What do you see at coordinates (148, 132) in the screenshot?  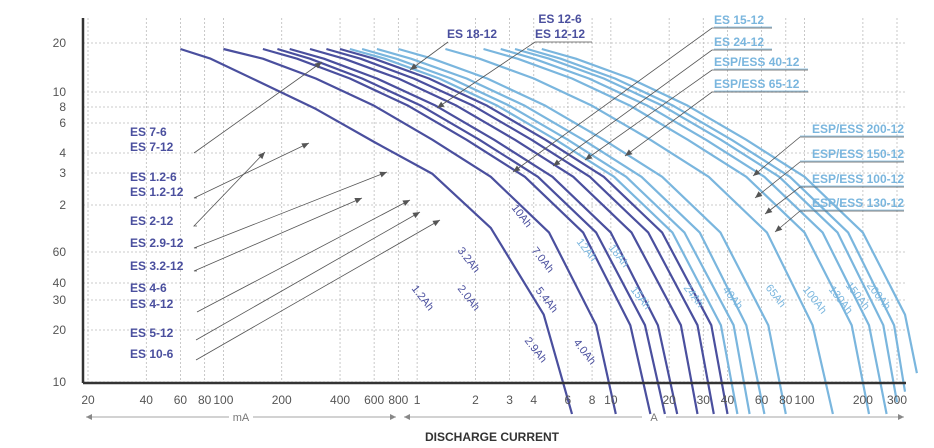 I see `model-label: ES 7-6` at bounding box center [148, 132].